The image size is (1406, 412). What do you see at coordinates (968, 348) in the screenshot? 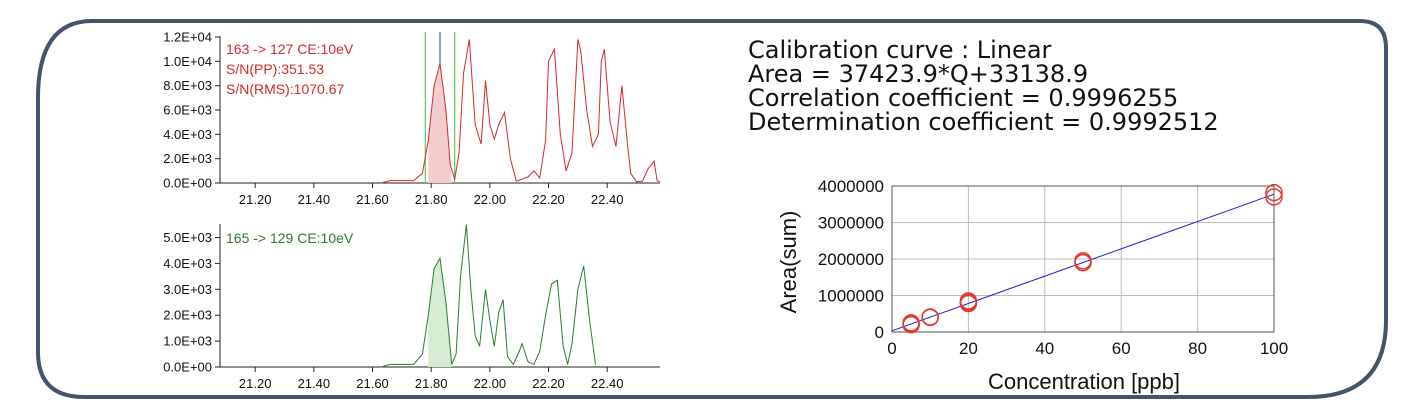
I see `x-tick-label: 20` at bounding box center [968, 348].